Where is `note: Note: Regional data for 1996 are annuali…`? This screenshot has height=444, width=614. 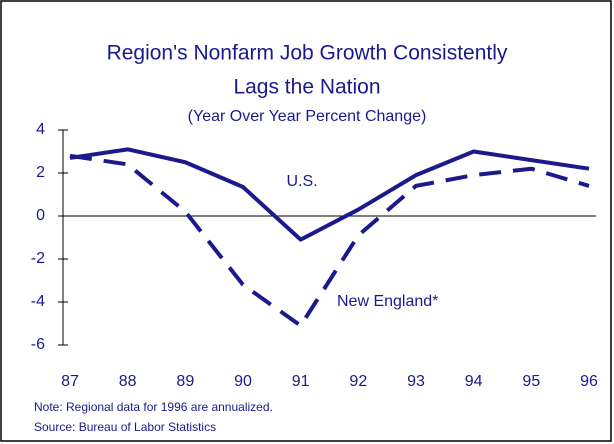
note: Note: Regional data for 1996 are annuali… is located at coordinates (153, 407).